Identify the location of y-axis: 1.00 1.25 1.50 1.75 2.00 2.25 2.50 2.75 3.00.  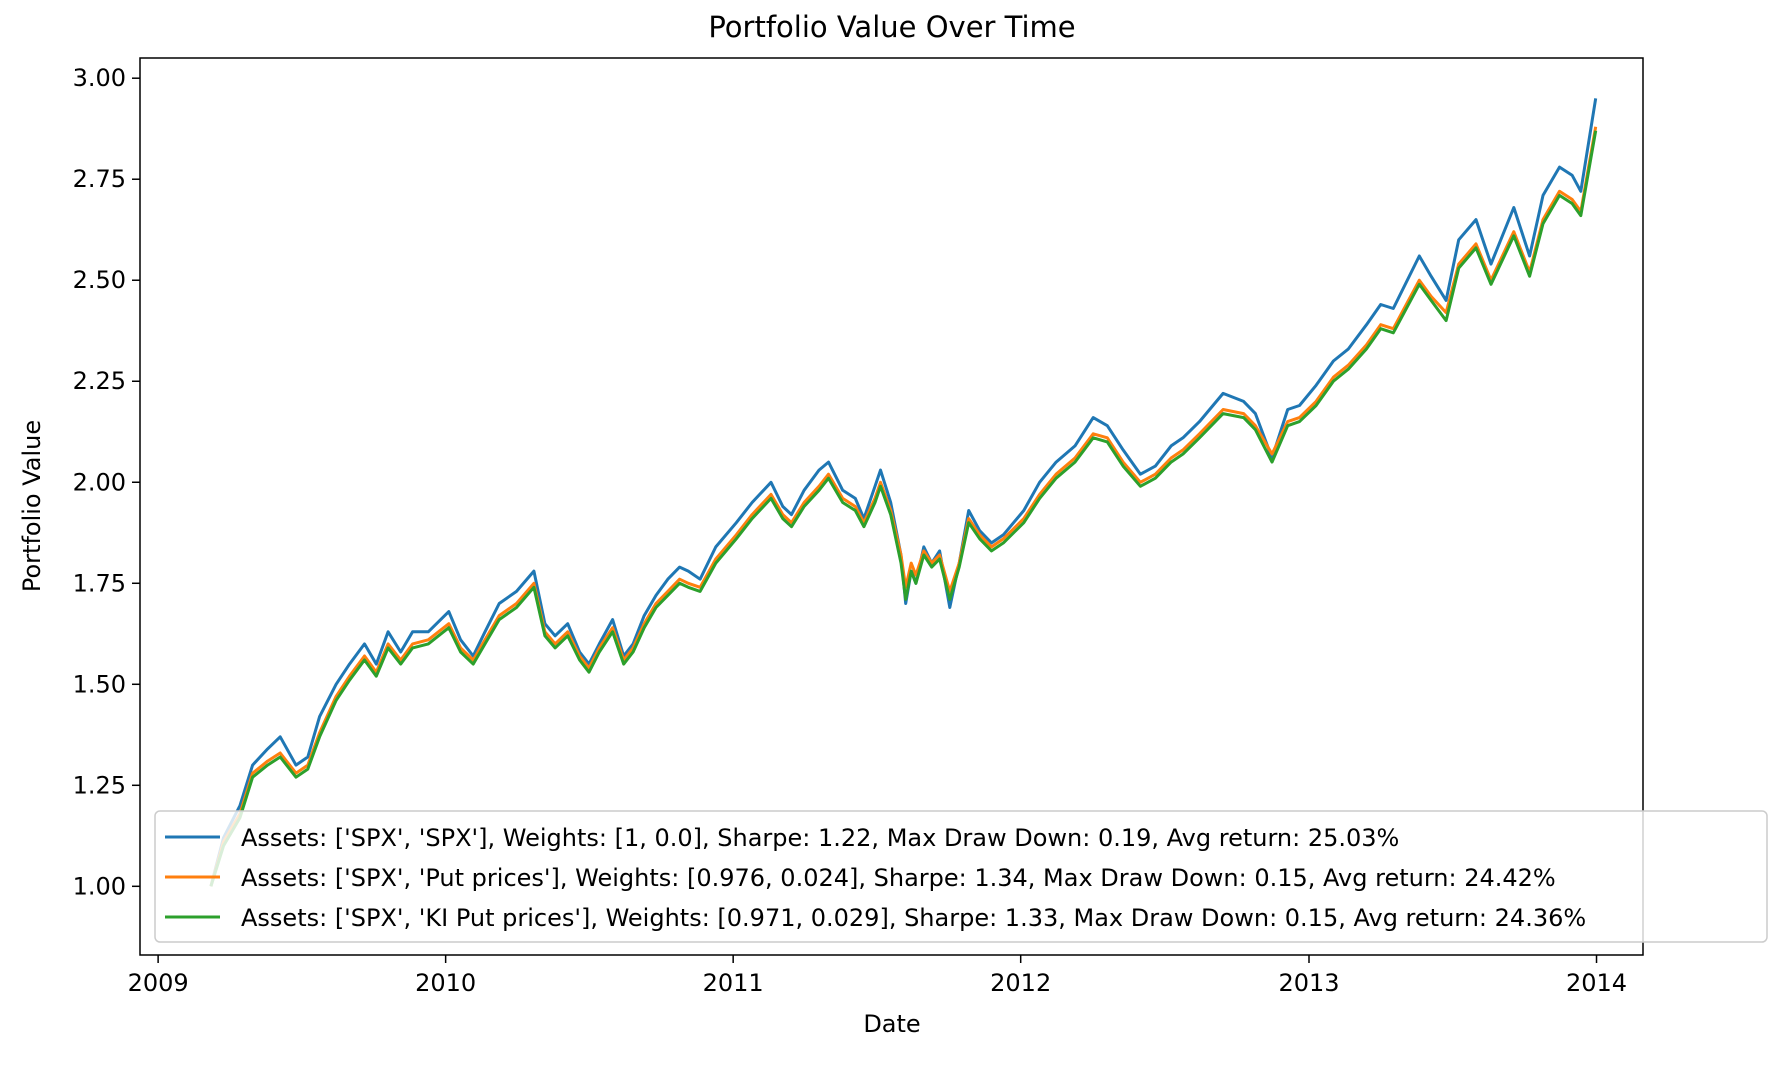
(106, 482).